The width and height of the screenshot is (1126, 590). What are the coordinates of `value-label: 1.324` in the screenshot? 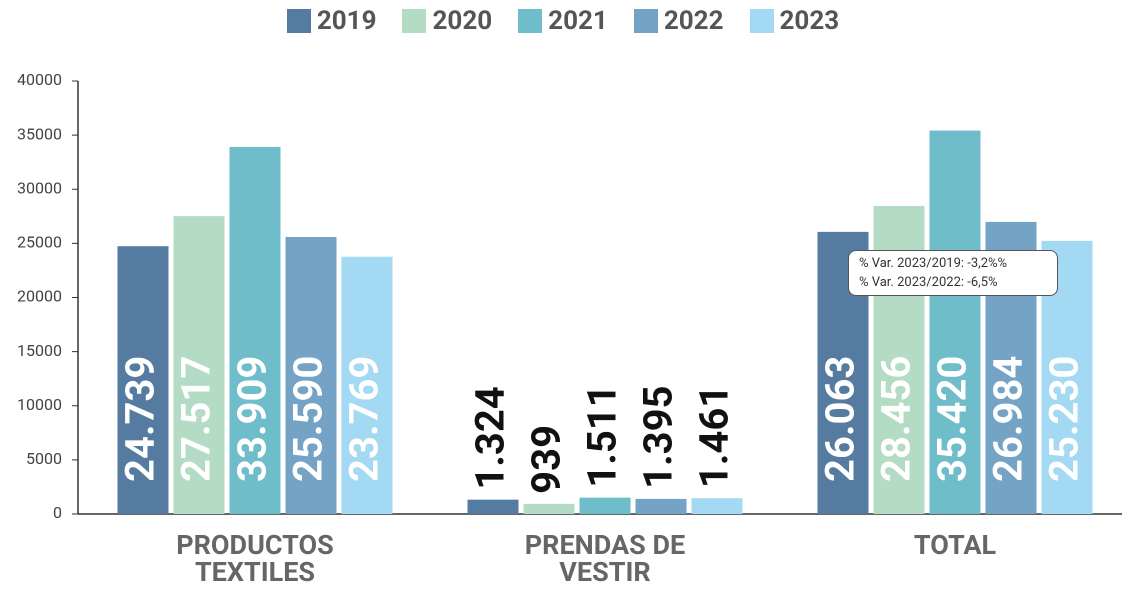 It's located at (490, 437).